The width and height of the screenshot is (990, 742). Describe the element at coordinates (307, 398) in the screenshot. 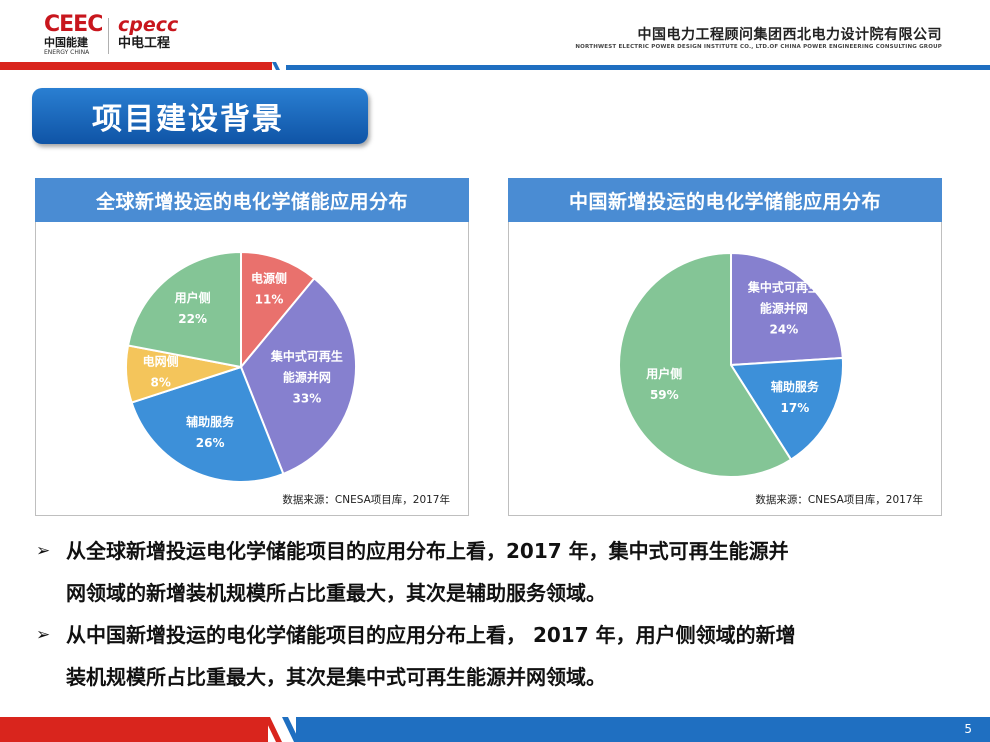

I see `slice-value-label: 33%` at that location.